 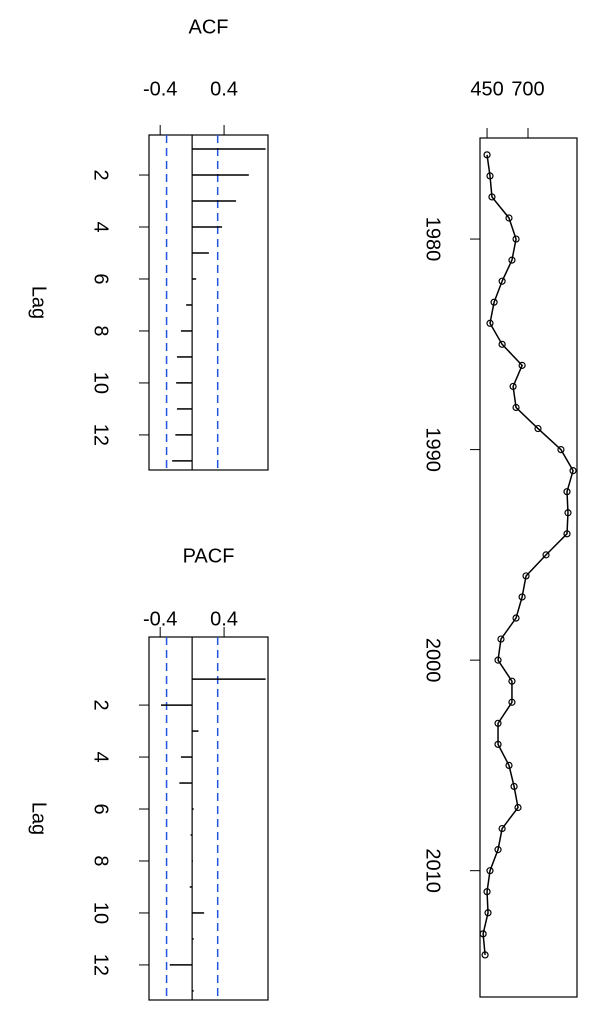 What do you see at coordinates (433, 449) in the screenshot?
I see `x-tick-label: 1990` at bounding box center [433, 449].